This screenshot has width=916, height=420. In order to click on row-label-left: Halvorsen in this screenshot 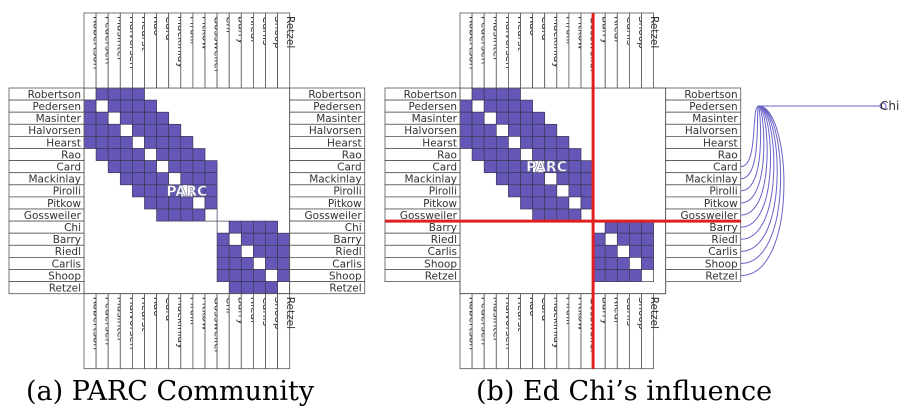, I will do `click(430, 131)`.